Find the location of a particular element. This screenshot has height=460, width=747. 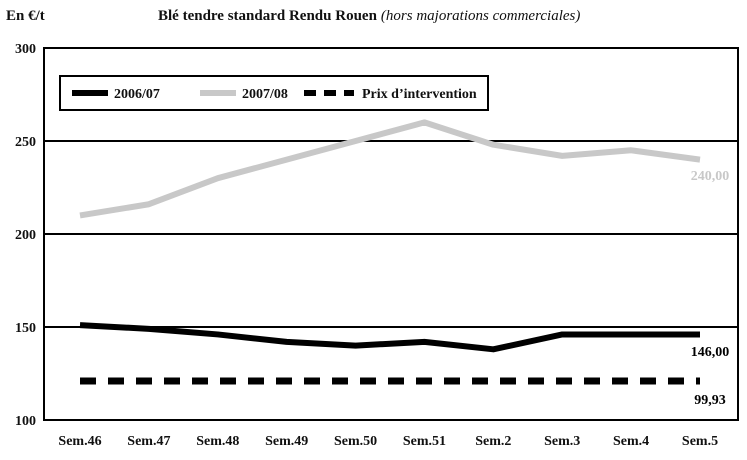

x-tick-label: Sem.48 is located at coordinates (217, 441).